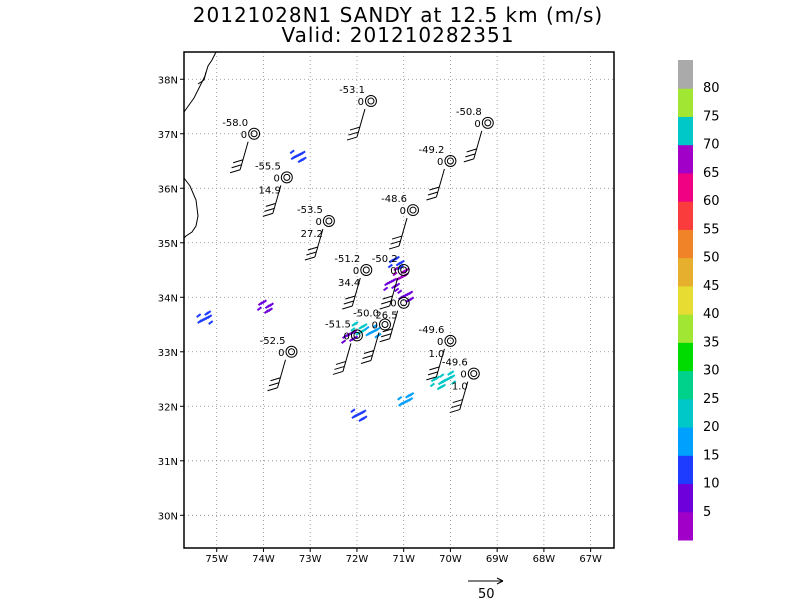 The image size is (800, 600). What do you see at coordinates (241, 146) in the screenshot?
I see `station: -58.00` at bounding box center [241, 146].